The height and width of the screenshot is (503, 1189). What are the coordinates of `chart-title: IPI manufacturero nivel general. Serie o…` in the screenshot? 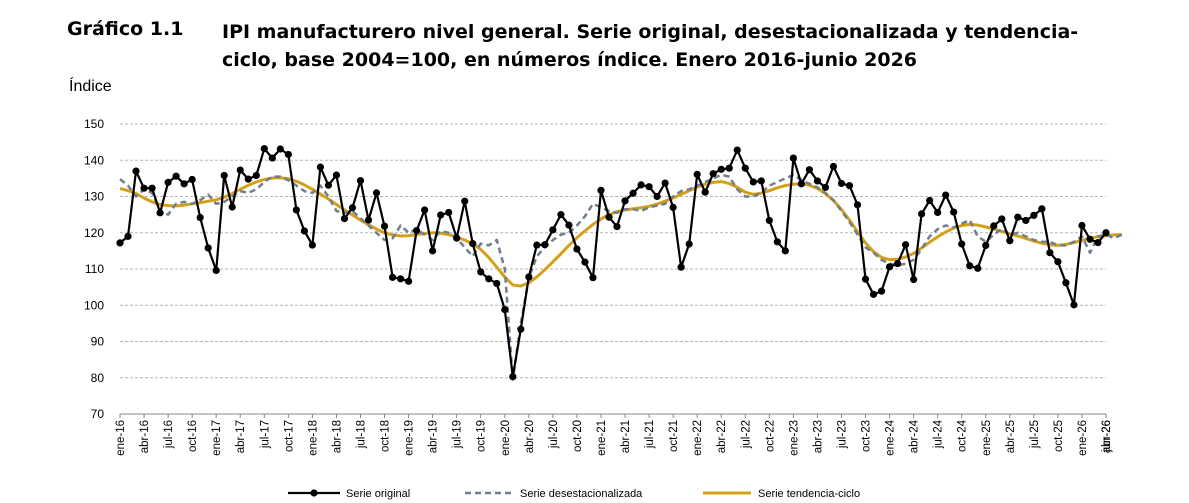 It's located at (650, 46).